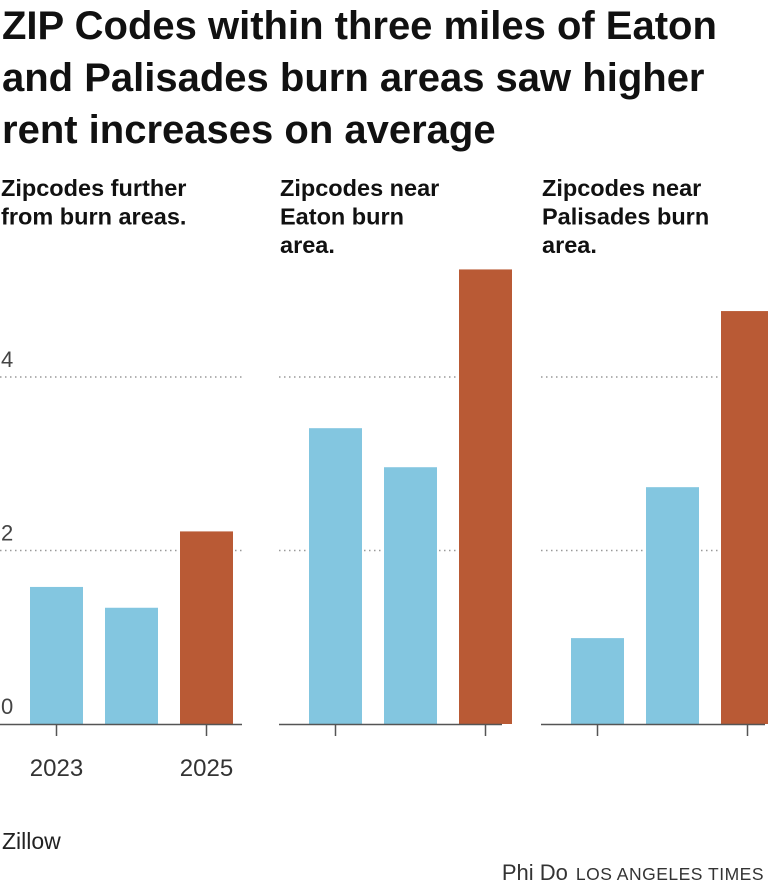 The width and height of the screenshot is (768, 890). I want to click on source-label: Zillow, so click(31, 841).